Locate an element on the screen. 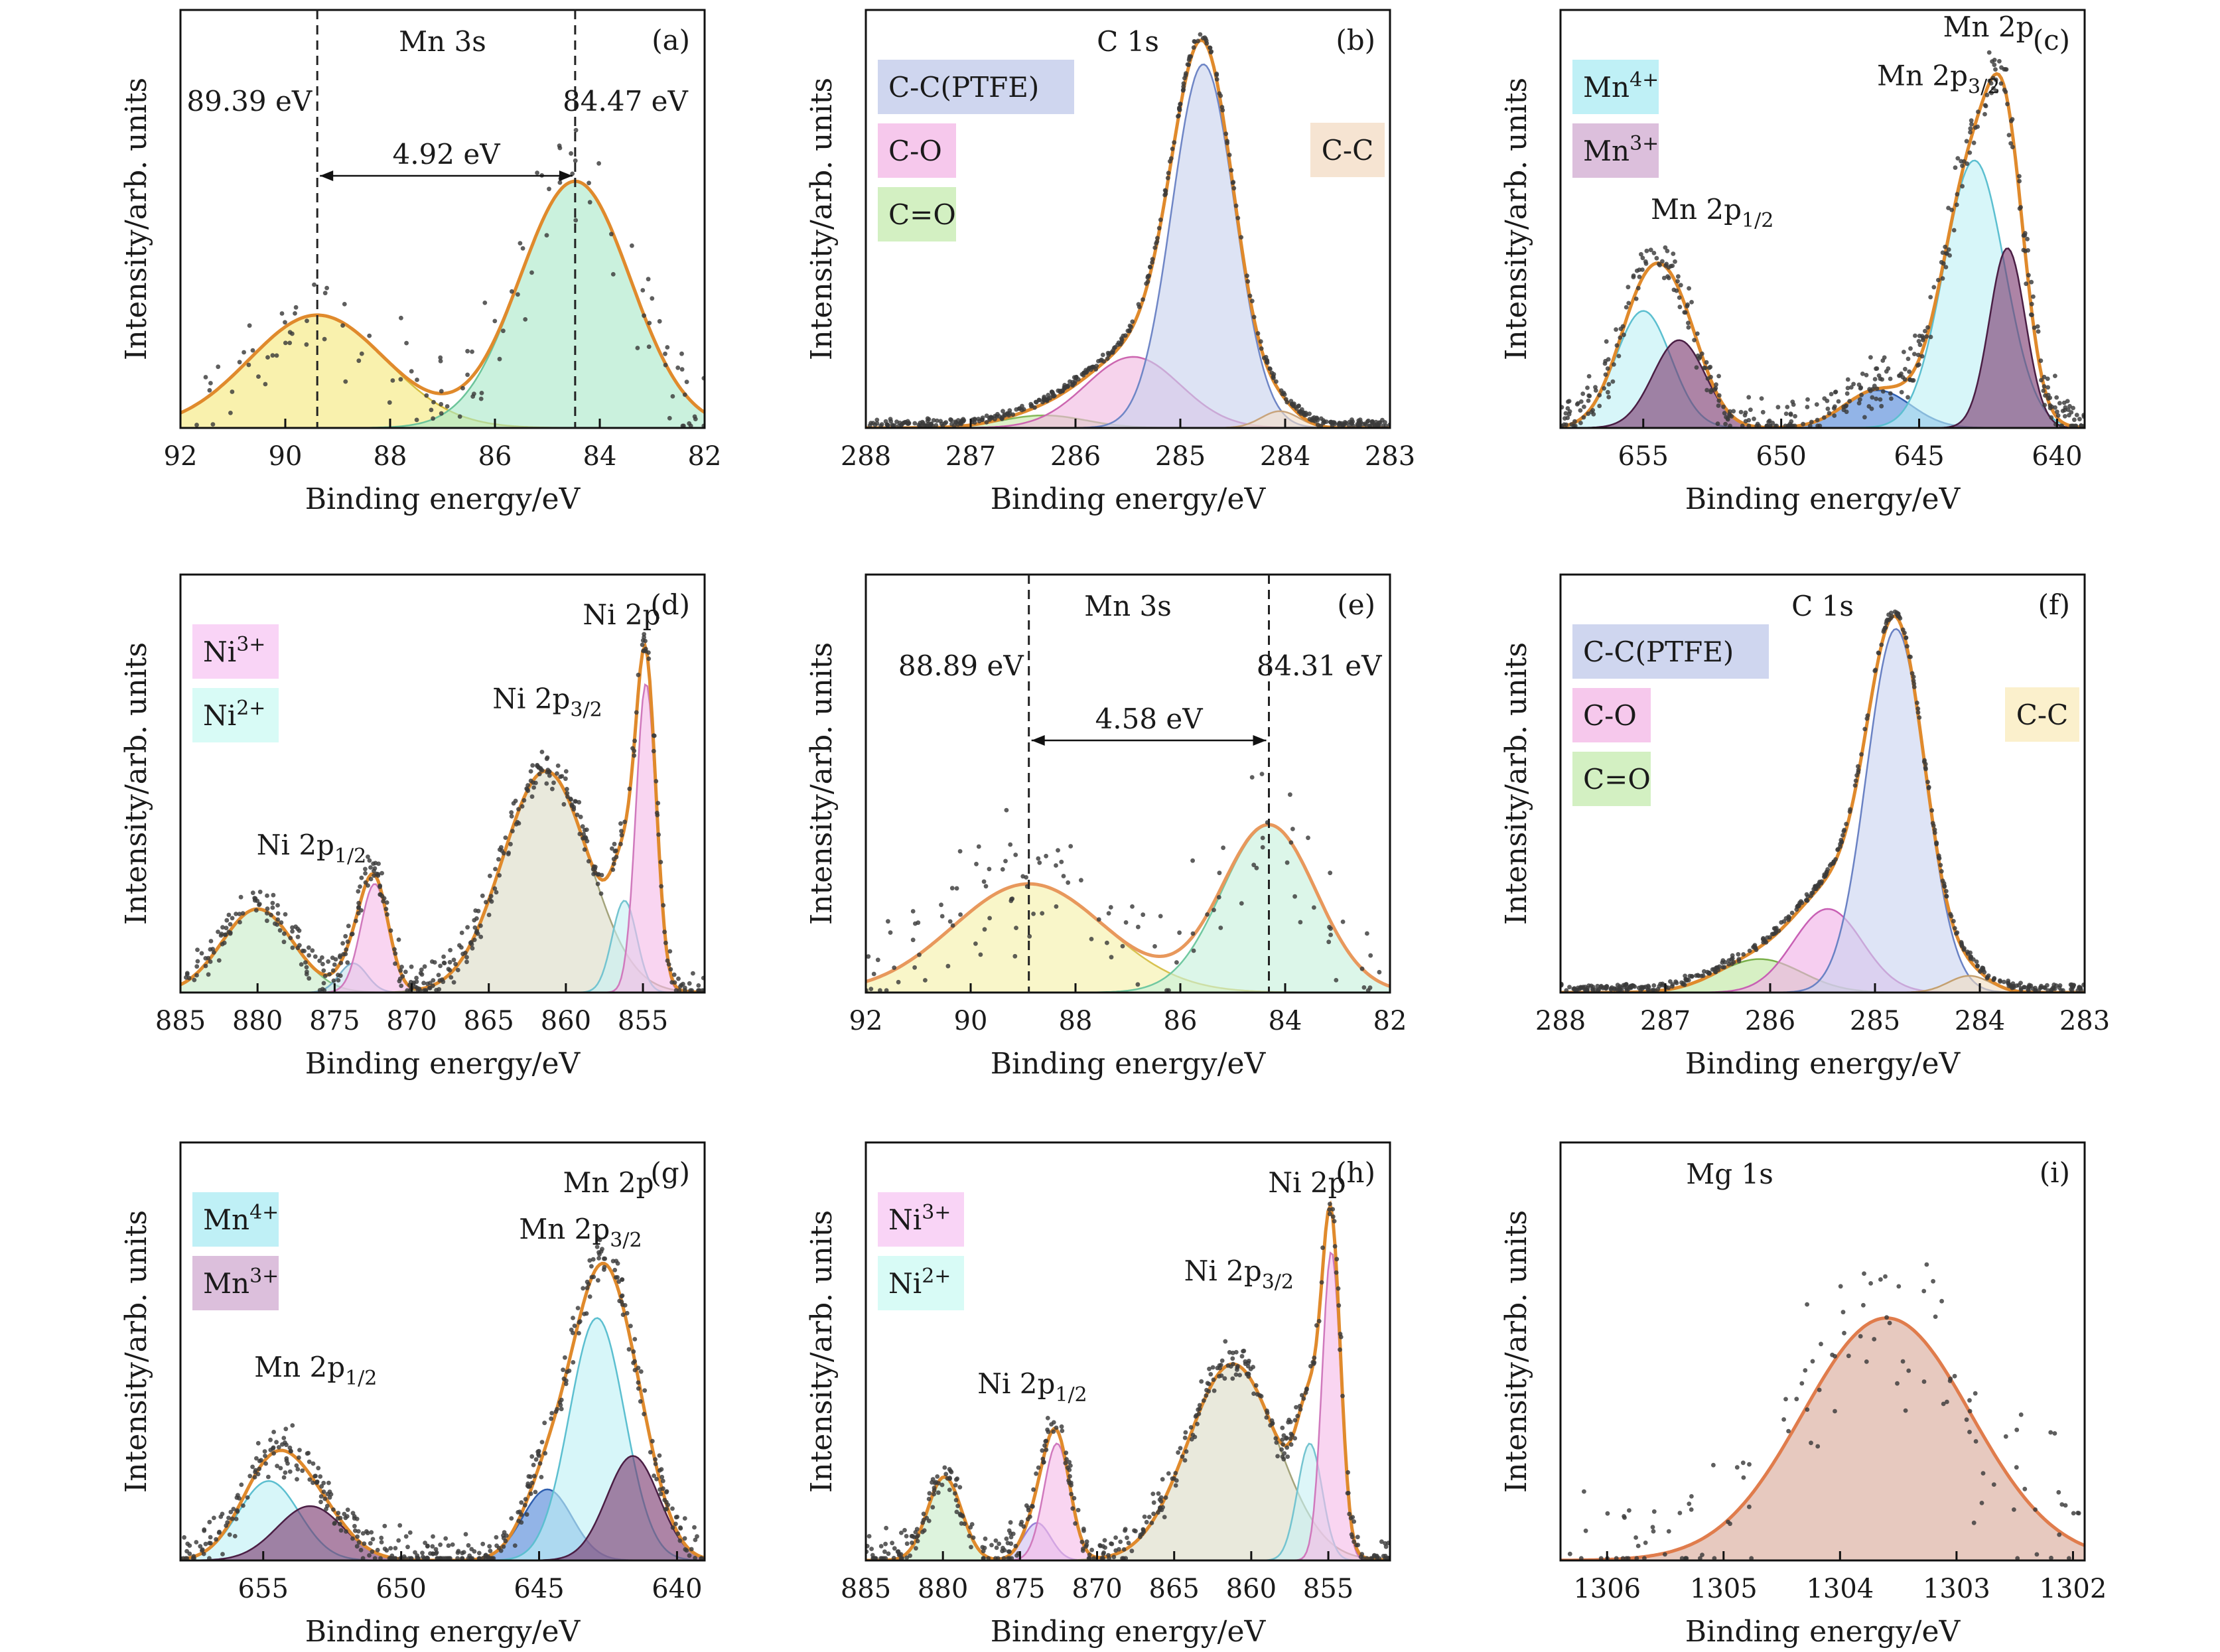  panel-title: C 1s is located at coordinates (1822, 606).